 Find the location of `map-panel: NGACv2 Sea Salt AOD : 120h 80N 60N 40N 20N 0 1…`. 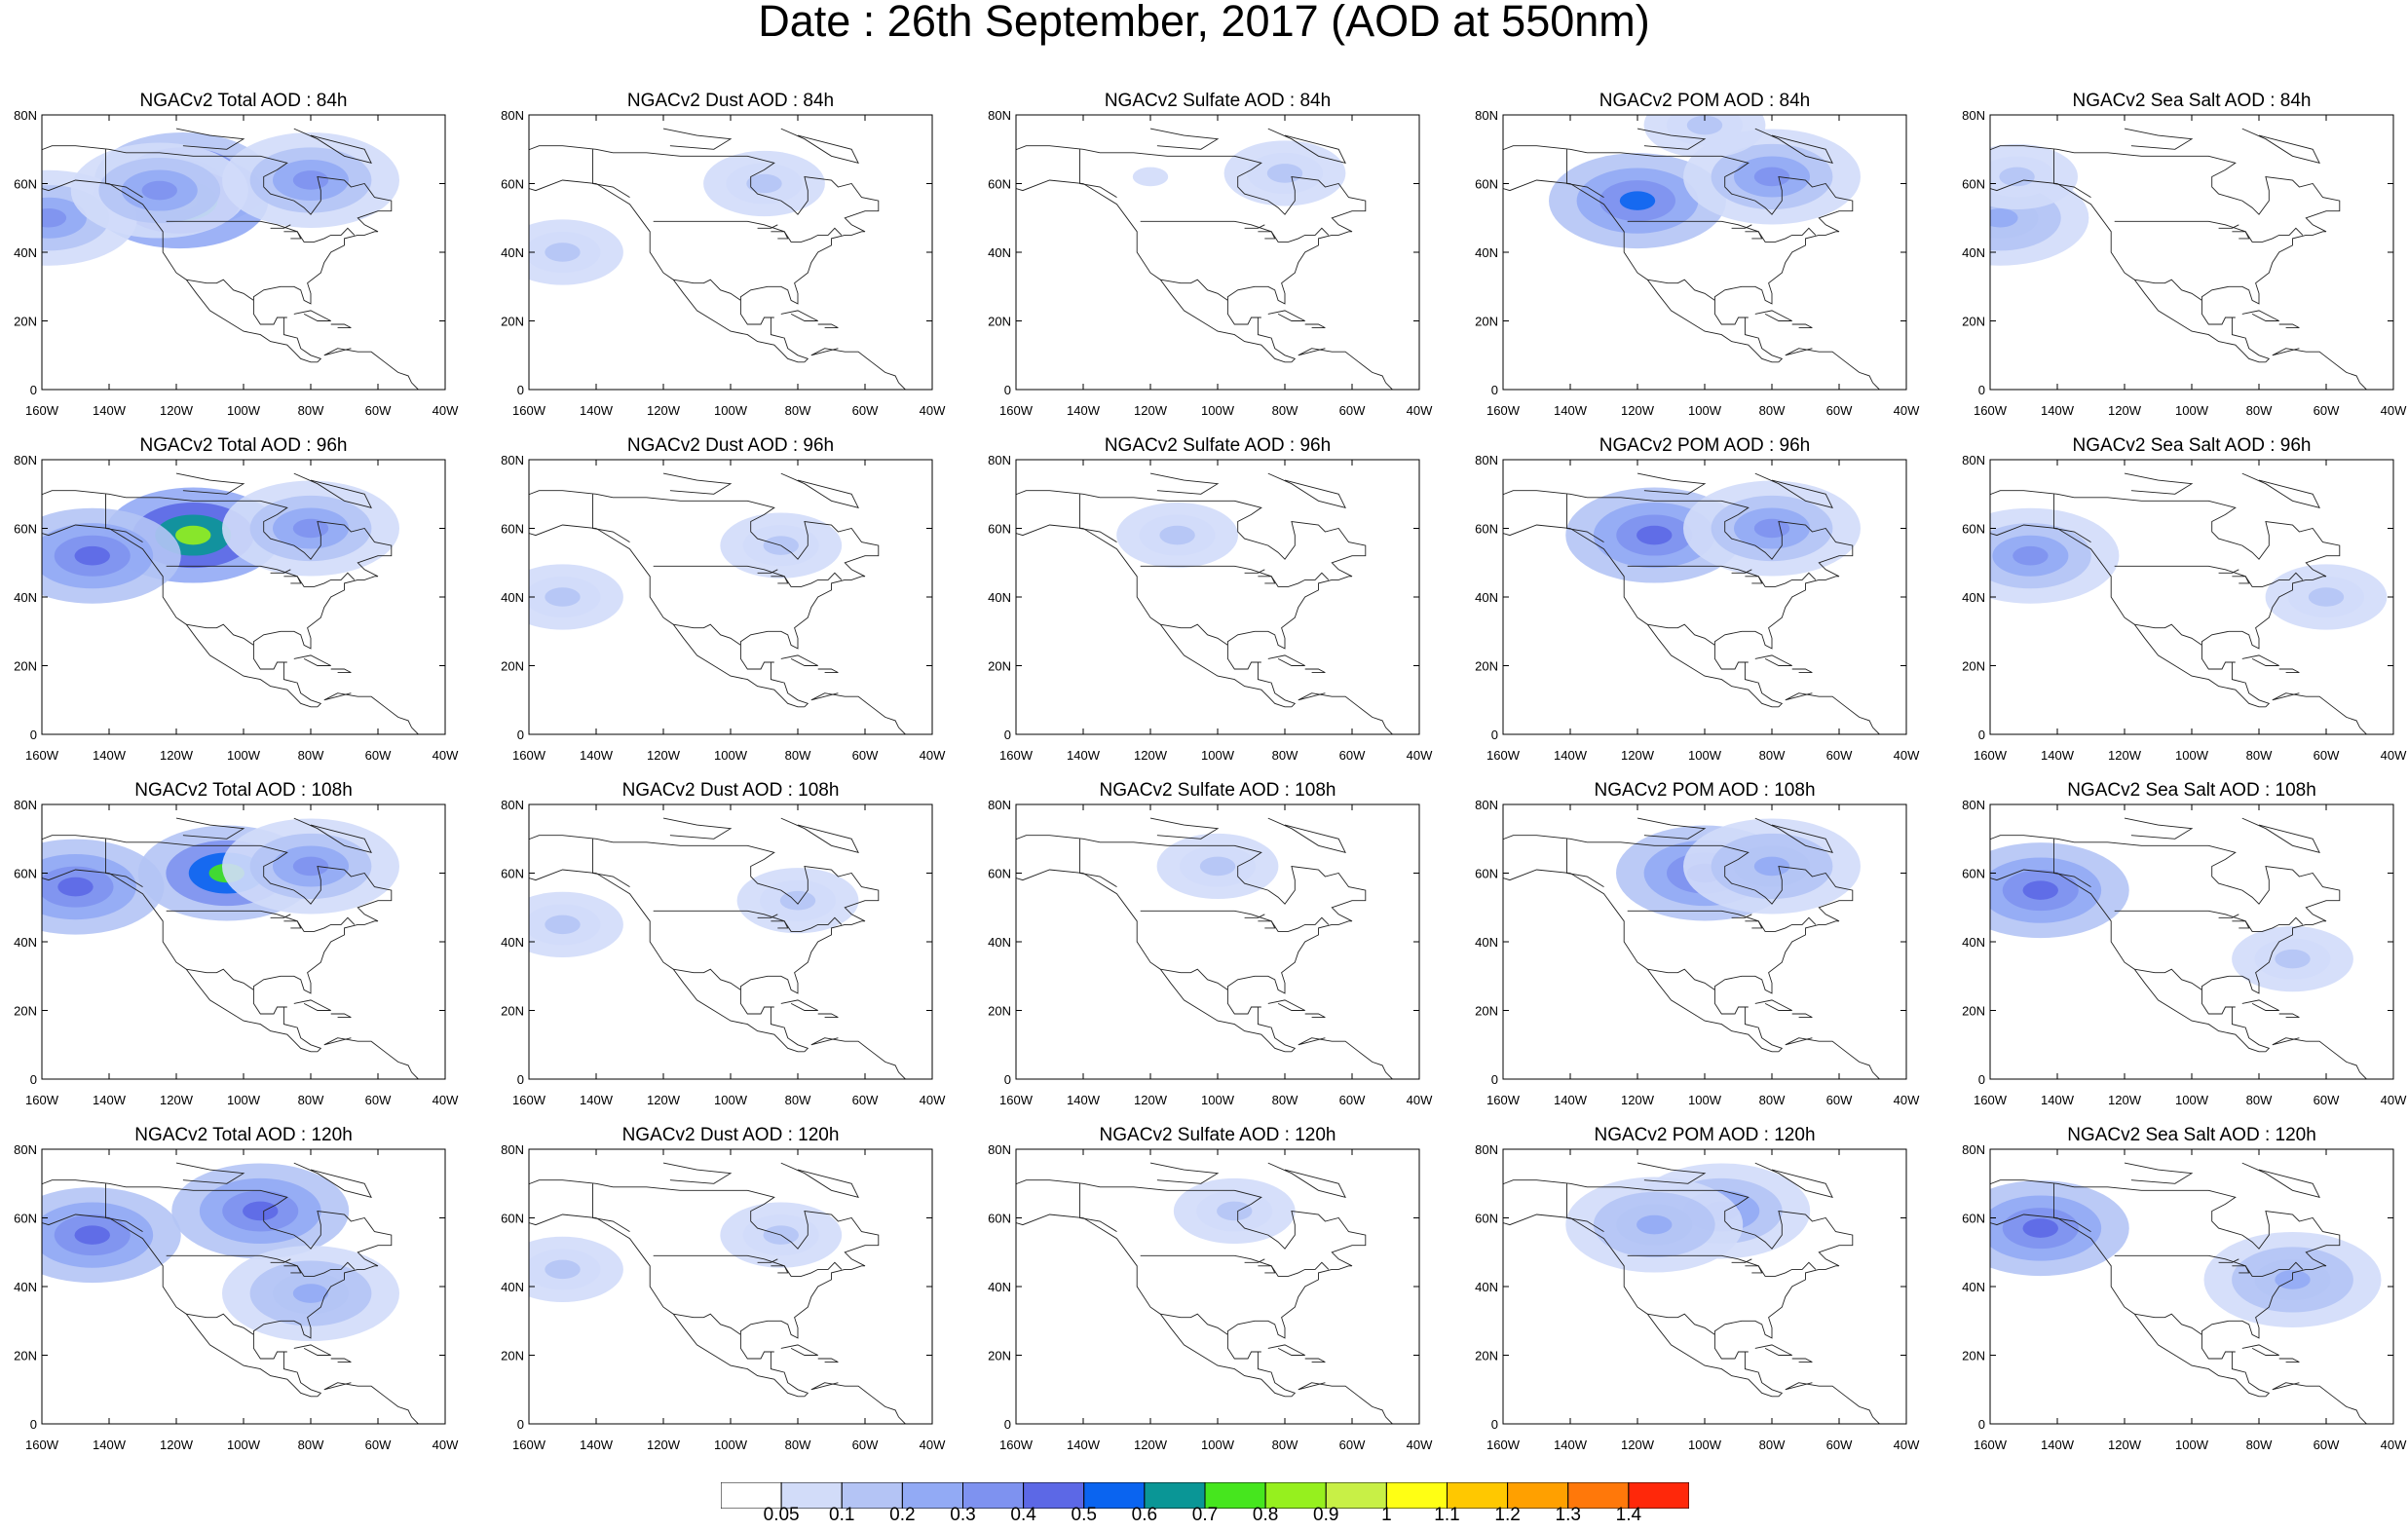

map-panel: NGACv2 Sea Salt AOD : 120h 80N 60N 40N 20N 0 1… is located at coordinates (2178, 1287).